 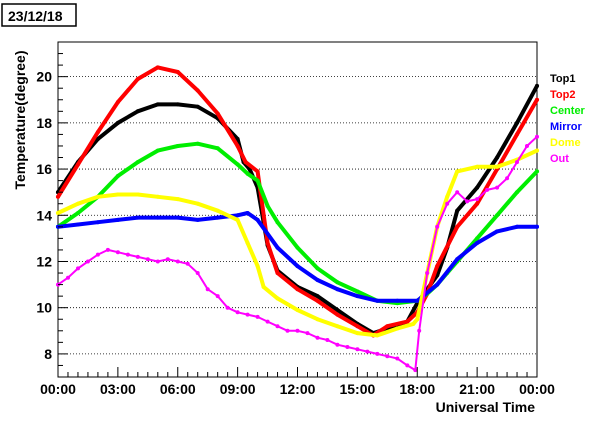 I want to click on y-tick-label: 10, so click(x=44, y=308).